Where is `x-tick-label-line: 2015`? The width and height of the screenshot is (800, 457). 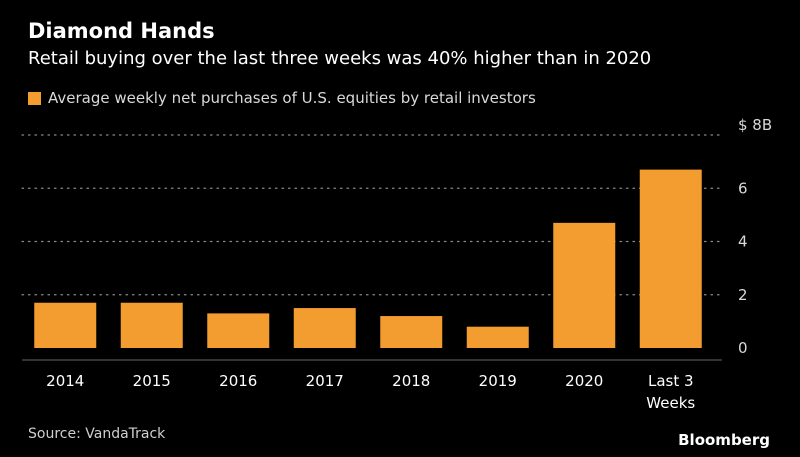 x-tick-label-line: 2015 is located at coordinates (152, 381).